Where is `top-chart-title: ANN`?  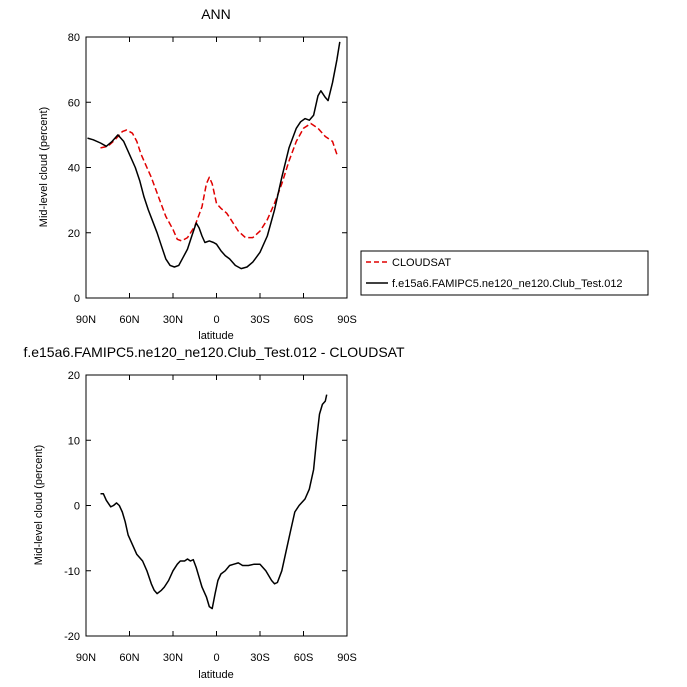 top-chart-title: ANN is located at coordinates (216, 14).